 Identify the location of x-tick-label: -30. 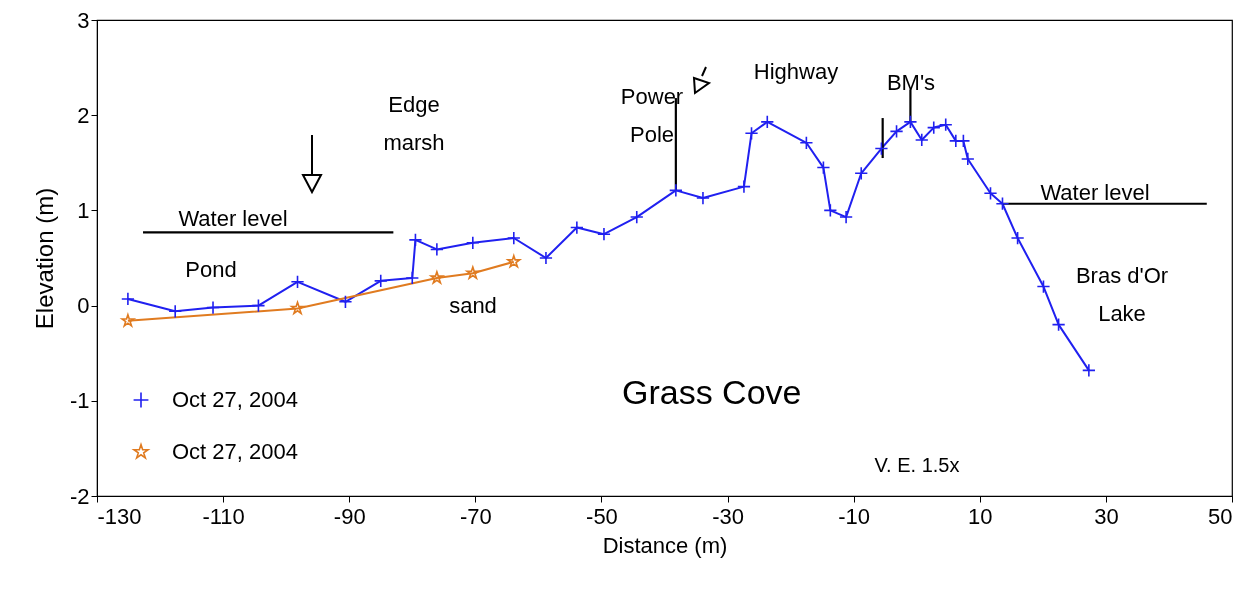
(728, 516).